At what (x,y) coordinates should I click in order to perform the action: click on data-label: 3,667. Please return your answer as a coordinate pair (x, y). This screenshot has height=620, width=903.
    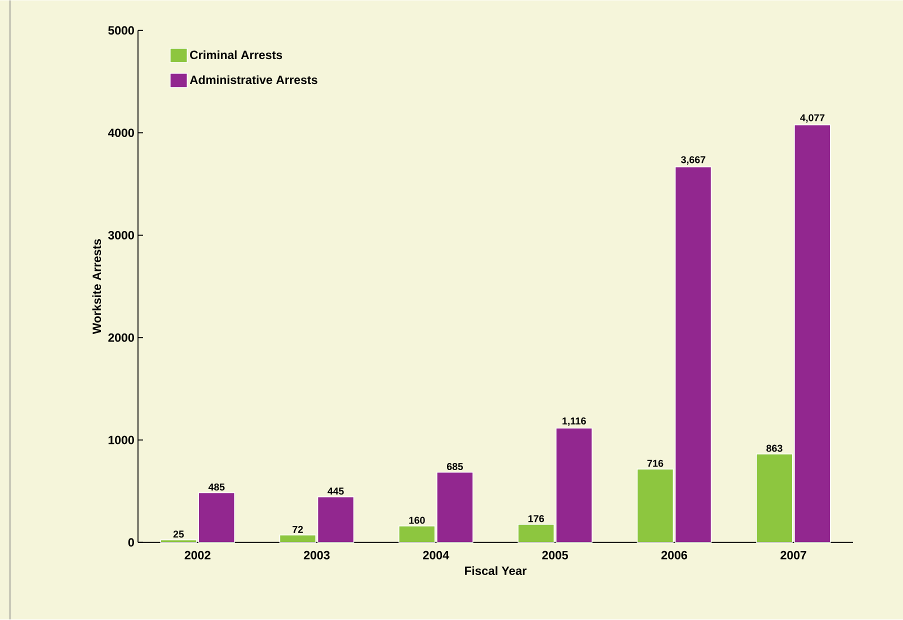
    Looking at the image, I should click on (693, 160).